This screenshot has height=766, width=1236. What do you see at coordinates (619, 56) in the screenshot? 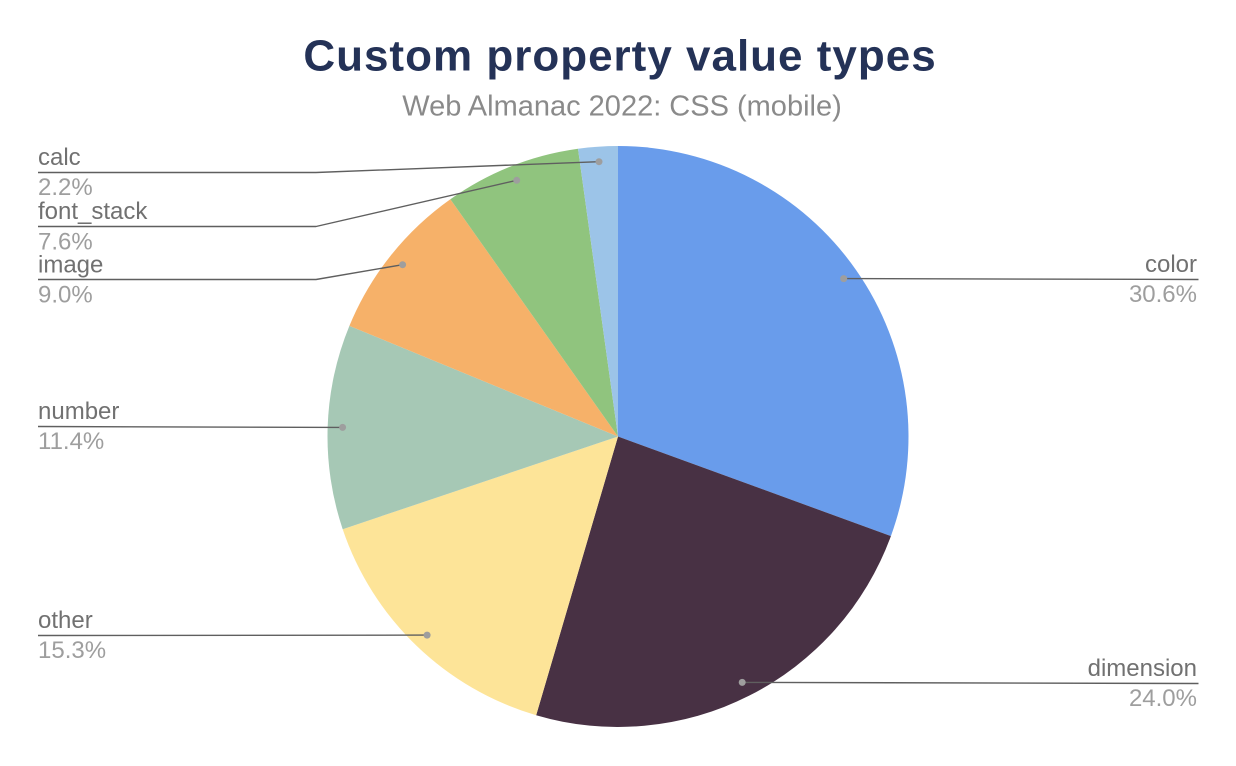
I see `svg-text: Custom property value types` at bounding box center [619, 56].